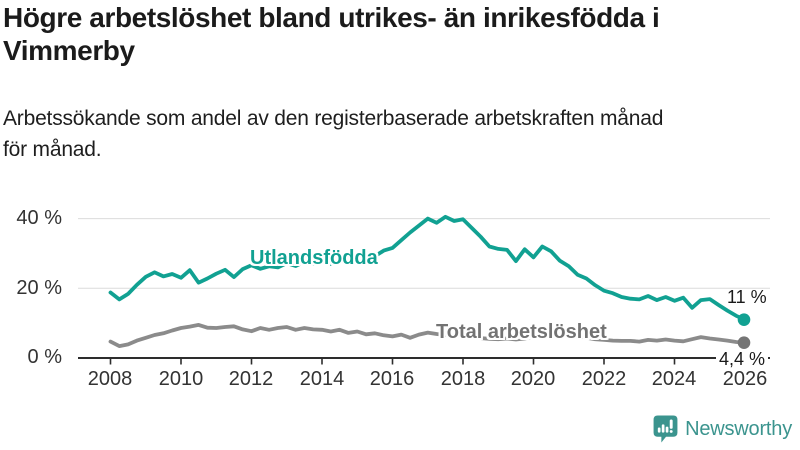  I want to click on x-axis-label-2012: 2012, so click(251, 379).